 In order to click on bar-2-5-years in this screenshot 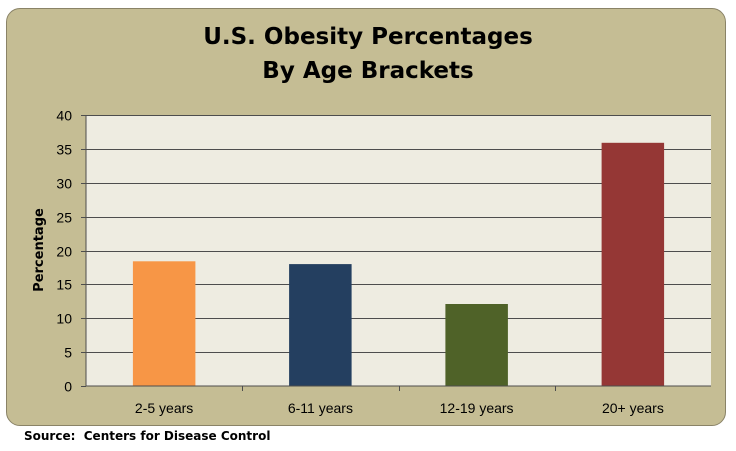, I will do `click(164, 323)`.